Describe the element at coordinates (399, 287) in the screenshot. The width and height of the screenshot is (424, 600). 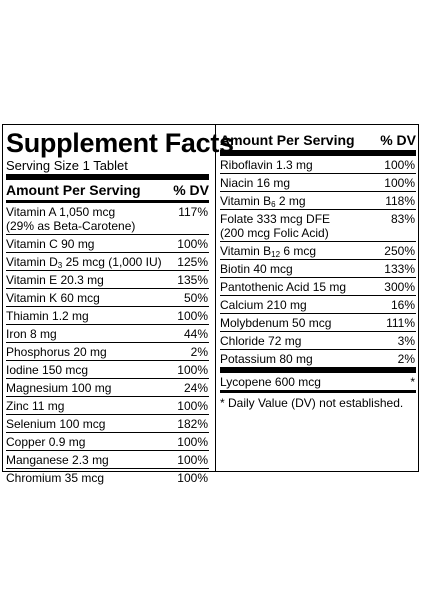
I see `nutrient-dv: 300%` at that location.